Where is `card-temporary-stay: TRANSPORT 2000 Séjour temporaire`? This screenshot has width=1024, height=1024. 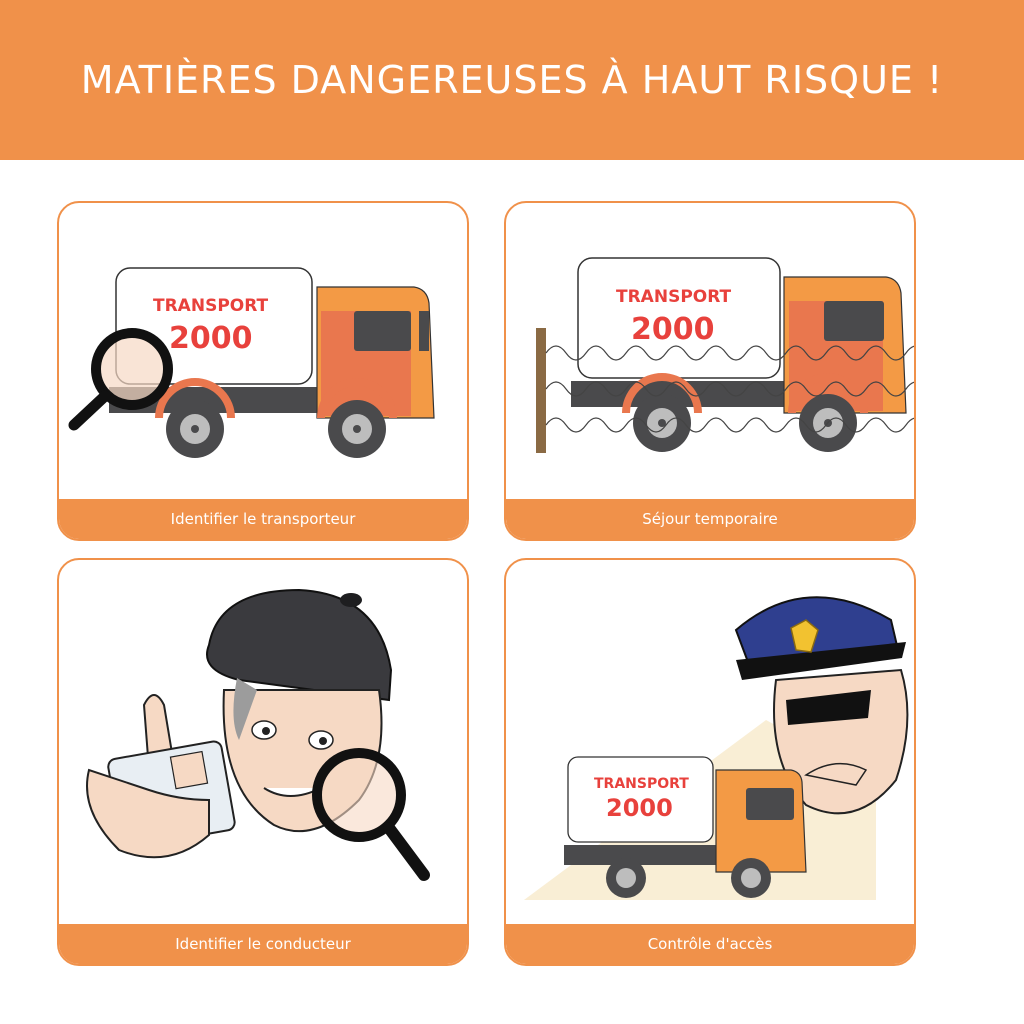
card-temporary-stay: TRANSPORT 2000 Séjour temporaire is located at coordinates (710, 371).